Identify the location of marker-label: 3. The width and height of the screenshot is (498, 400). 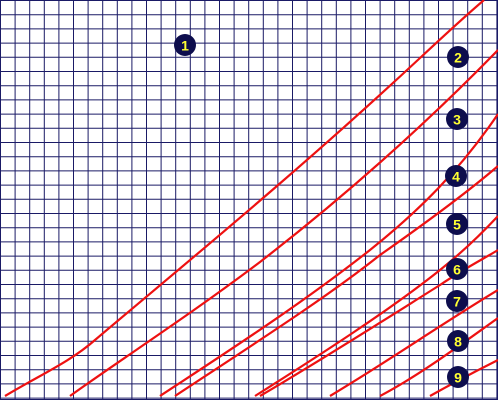
(457, 120).